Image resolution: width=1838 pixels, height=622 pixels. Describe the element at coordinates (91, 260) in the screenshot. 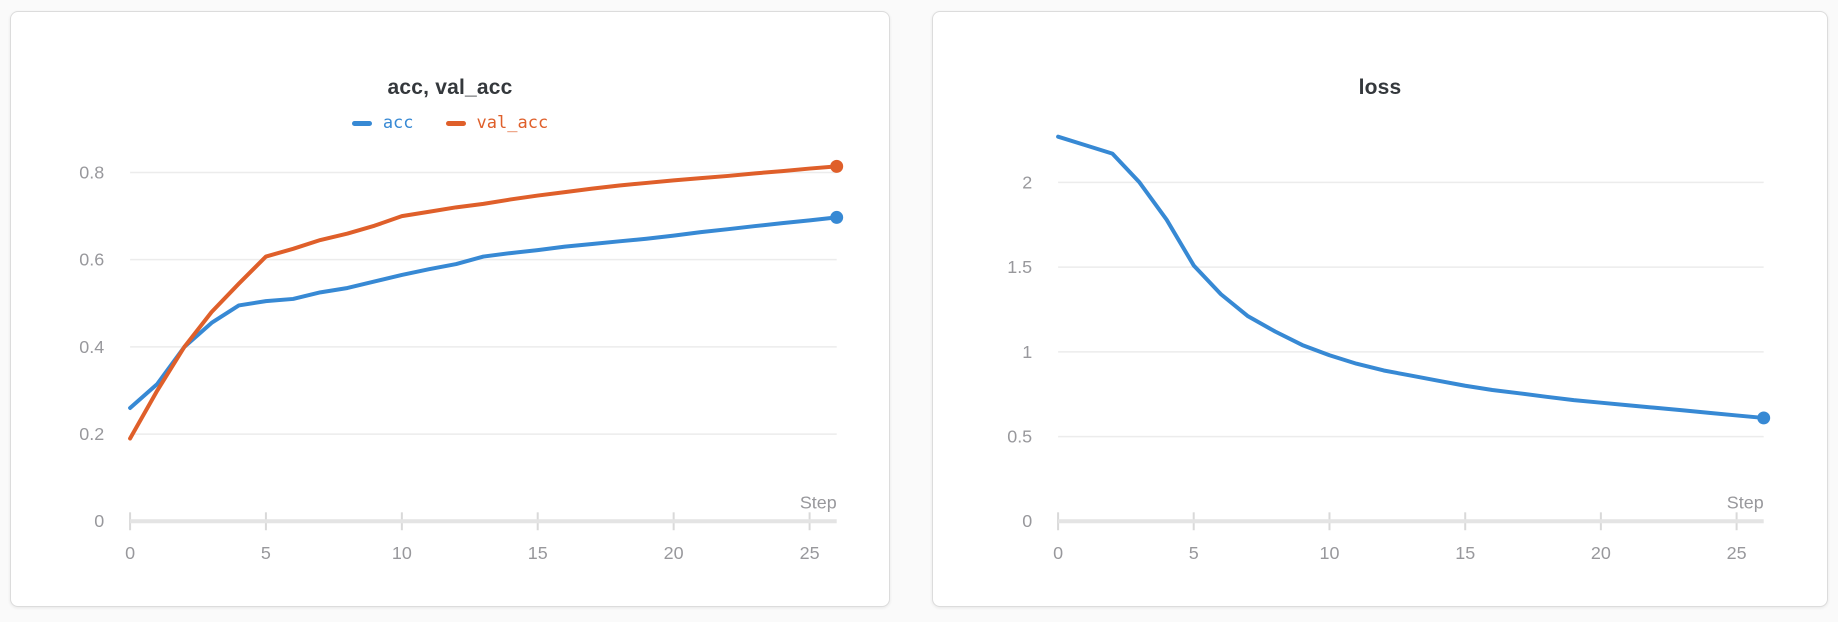

I see `y-tick-label: 0.6` at that location.